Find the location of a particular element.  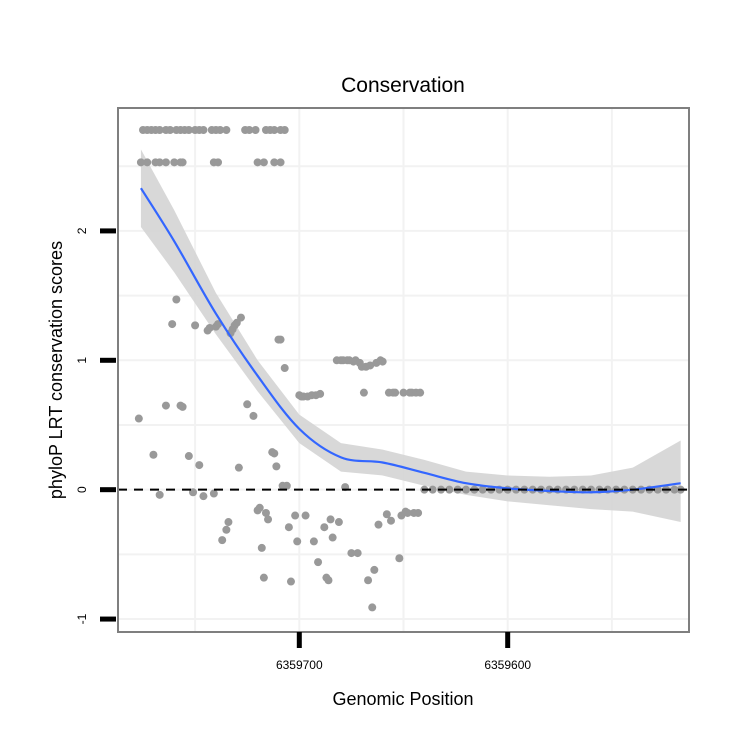

y-axis-title: phyloP LRT conservation scores is located at coordinates (56, 370).